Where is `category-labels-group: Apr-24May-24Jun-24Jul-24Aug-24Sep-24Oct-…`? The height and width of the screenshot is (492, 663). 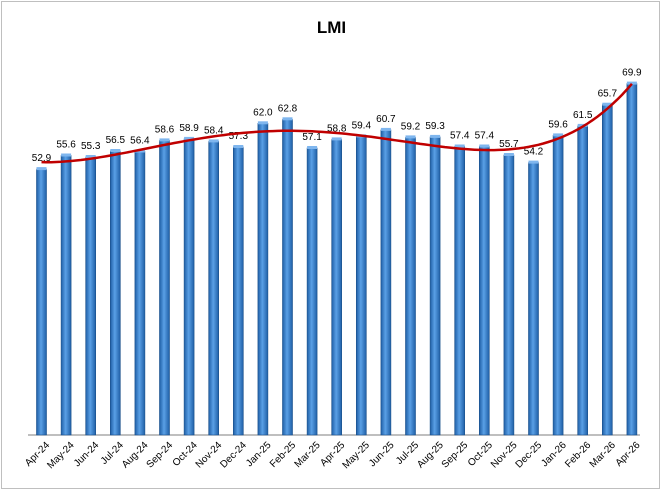 category-labels-group: Apr-24May-24Jun-24Jul-24Aug-24Sep-24Oct-… is located at coordinates (333, 456).